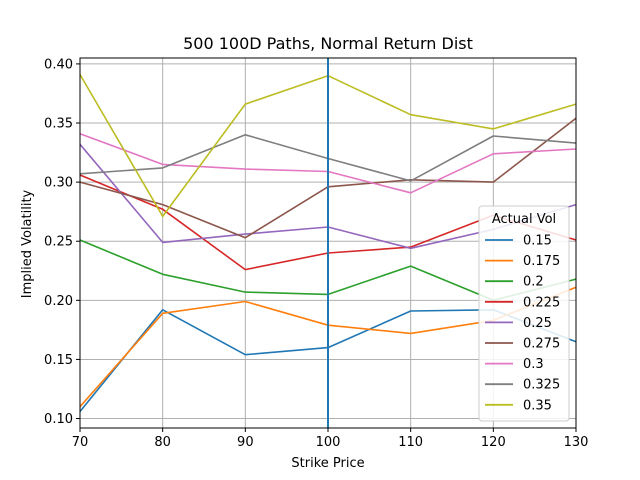  I want to click on legend-label: 0.15, so click(537, 241).